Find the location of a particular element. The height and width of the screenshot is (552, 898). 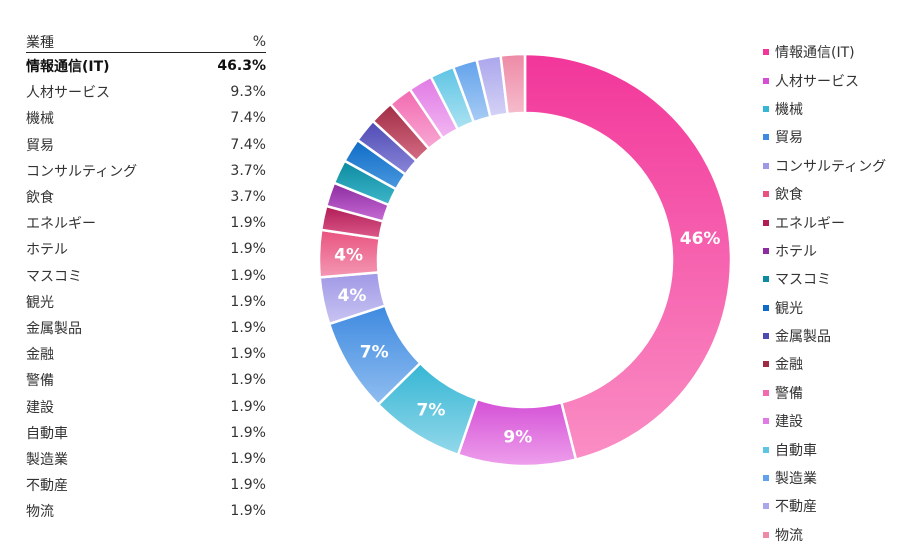

legend-item: 建設 is located at coordinates (824, 421).